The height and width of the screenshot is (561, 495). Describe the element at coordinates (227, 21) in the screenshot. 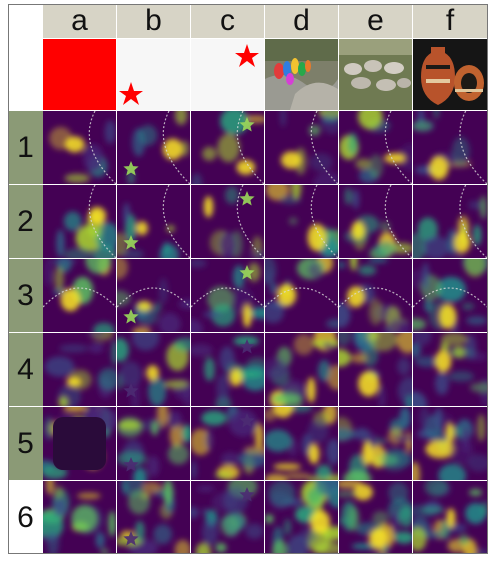

I see `column-header-c: c` at that location.